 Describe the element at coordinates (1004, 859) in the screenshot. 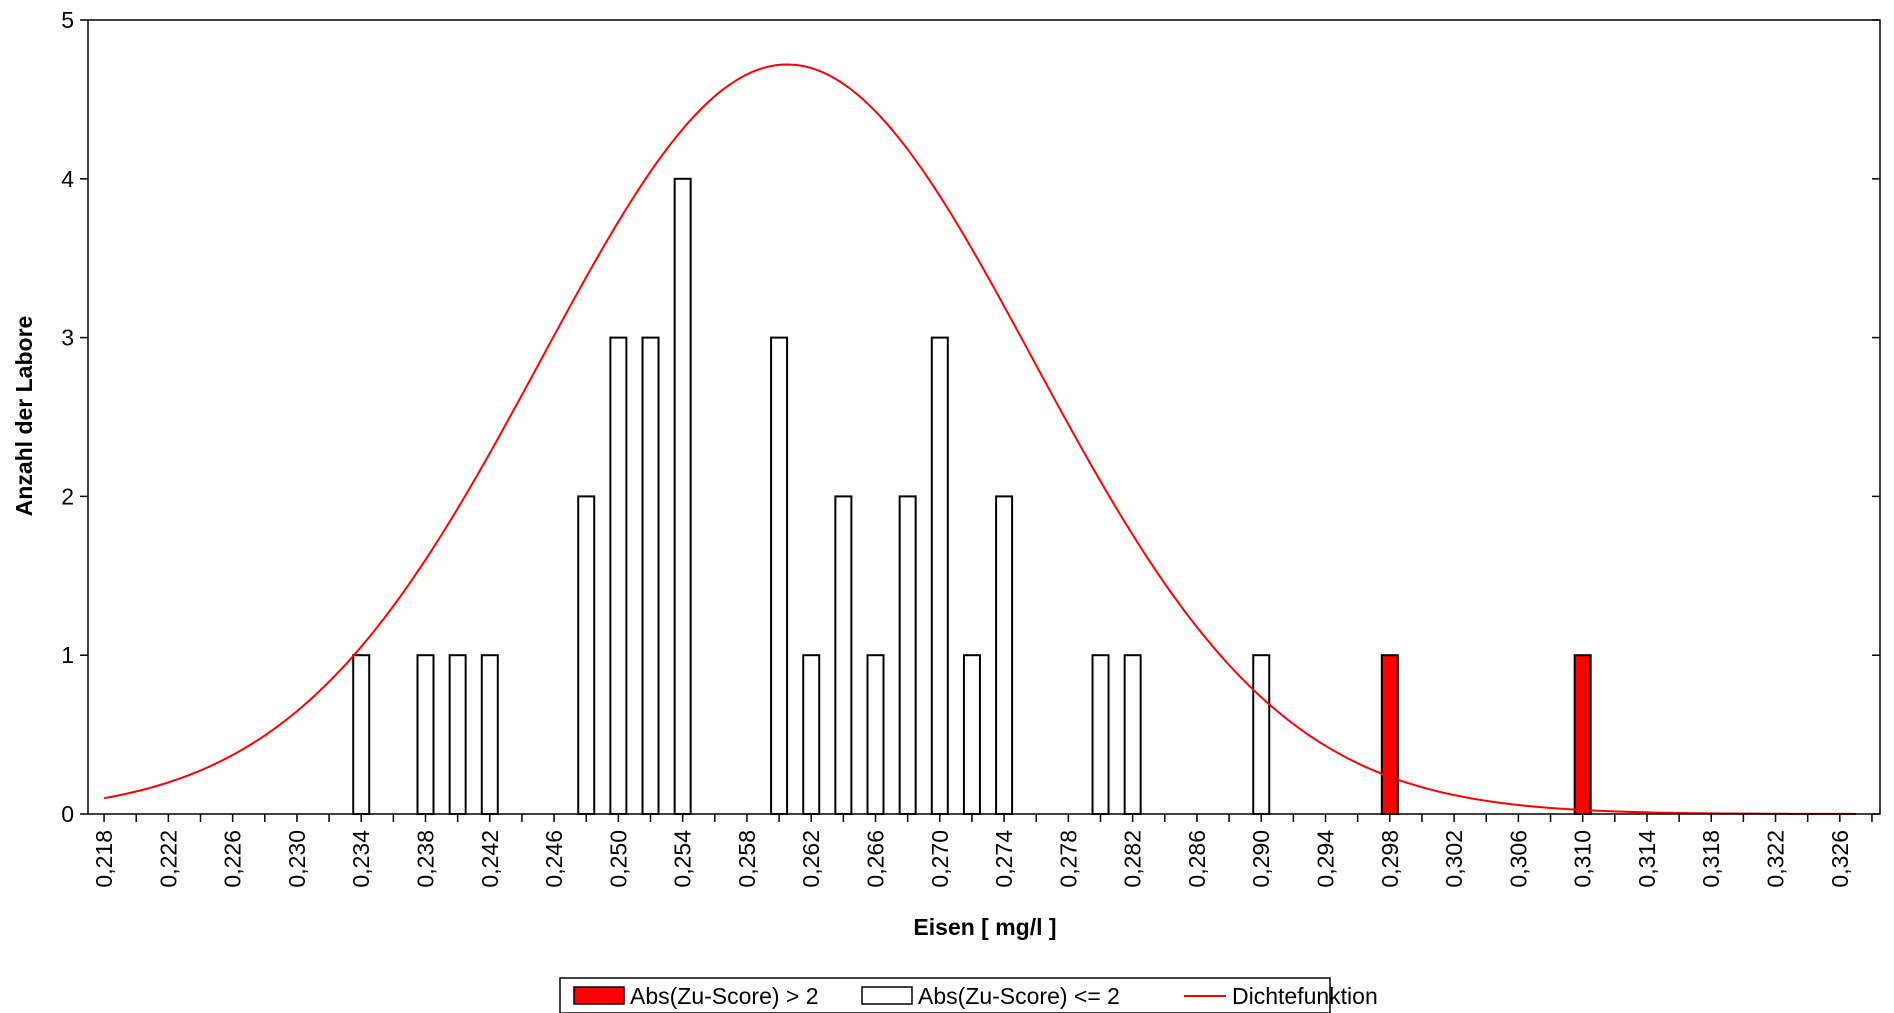

I see `x-tick-label: 0,274` at that location.